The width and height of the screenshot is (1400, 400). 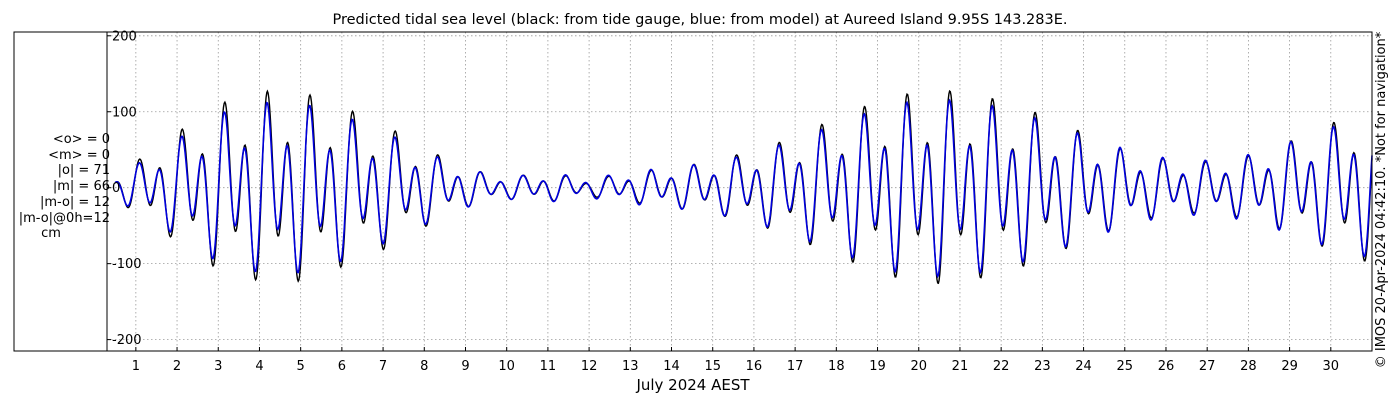 What do you see at coordinates (630, 366) in the screenshot?
I see `x-tick-label: 13` at bounding box center [630, 366].